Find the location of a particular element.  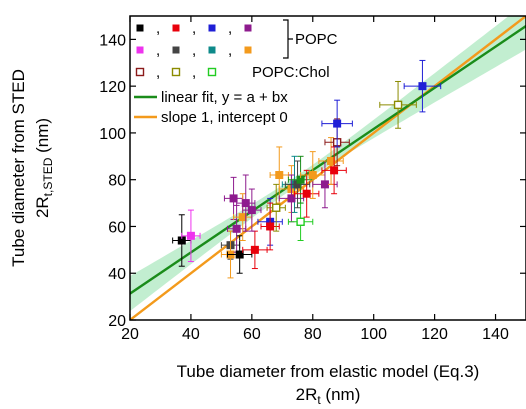

y-tick-label: 60 is located at coordinates (117, 227).